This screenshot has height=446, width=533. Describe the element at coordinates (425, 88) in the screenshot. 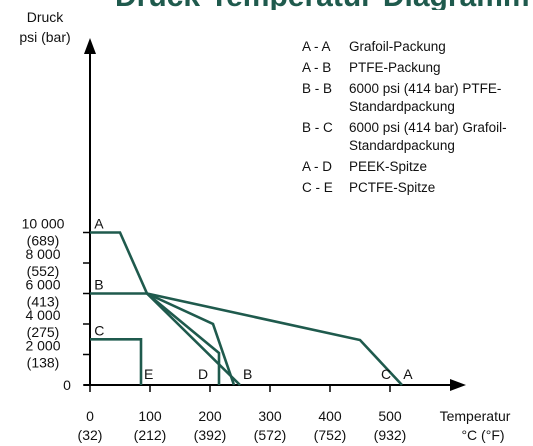

I see `legend-description: 6000 psi (414 bar) PTFE-` at that location.